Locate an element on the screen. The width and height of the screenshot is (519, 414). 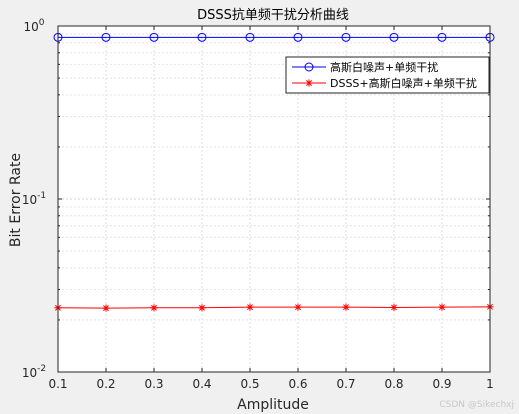
x-tick-label: 0.6 is located at coordinates (297, 384).